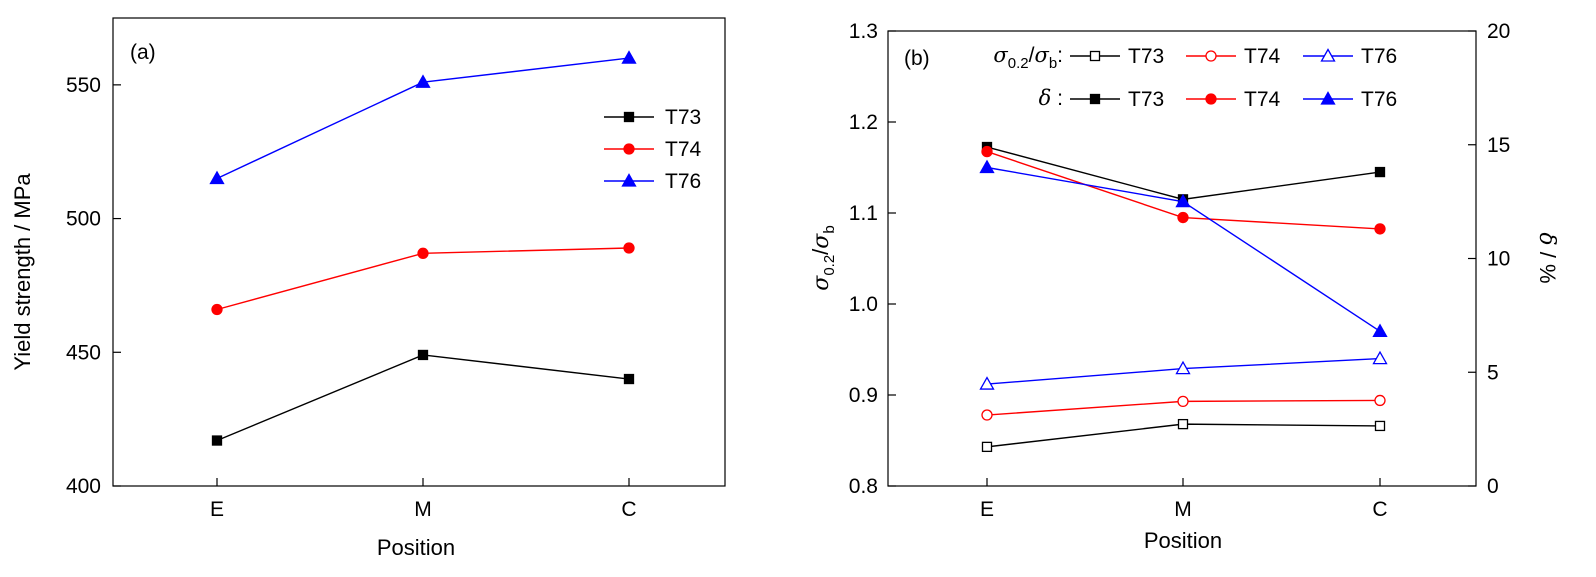 The image size is (1596, 577). I want to click on panel-b-legend-marker-left-T76, so click(1328, 55).